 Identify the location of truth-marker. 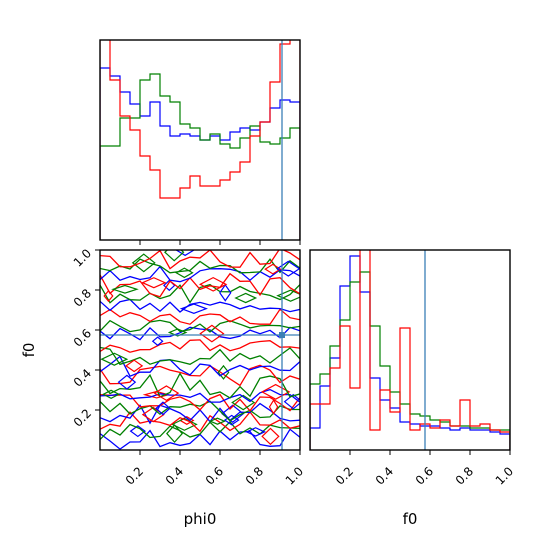
(282, 335).